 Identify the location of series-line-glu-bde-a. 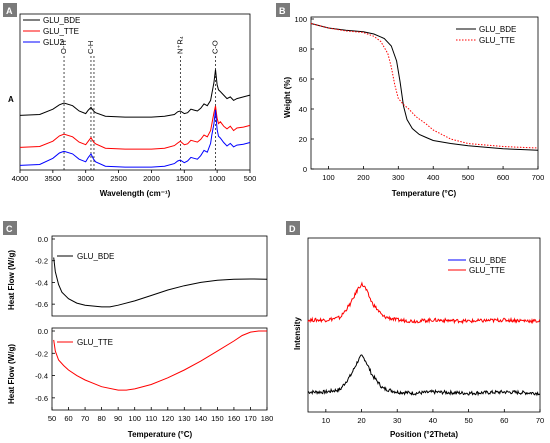
(135, 93).